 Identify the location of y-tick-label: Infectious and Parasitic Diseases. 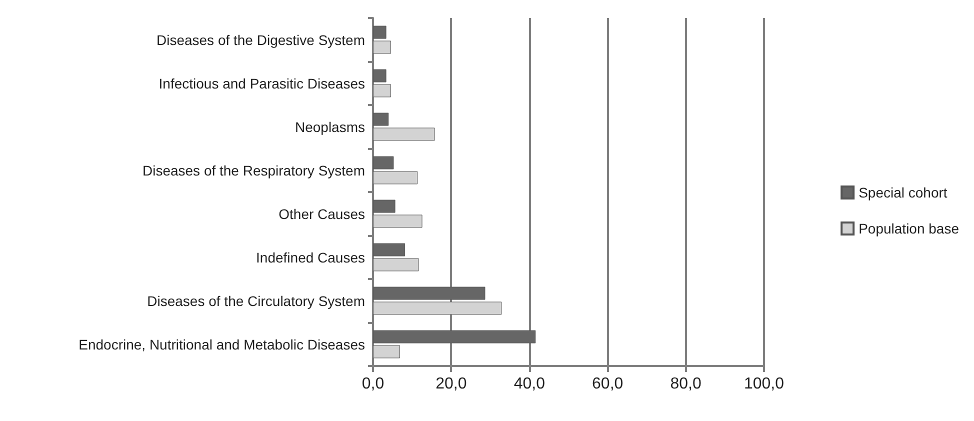
(261, 83).